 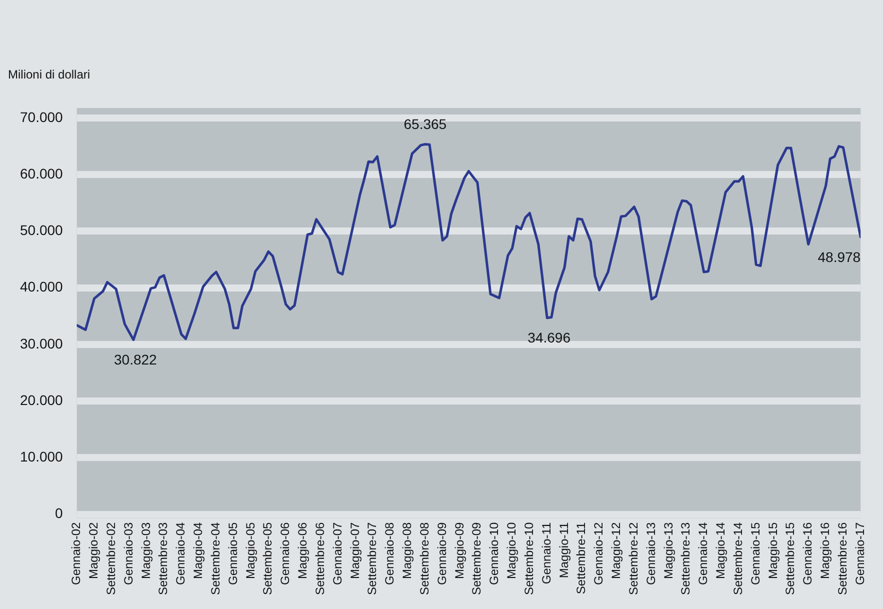 I want to click on x-tick-label: Settembre-13, so click(x=685, y=558).